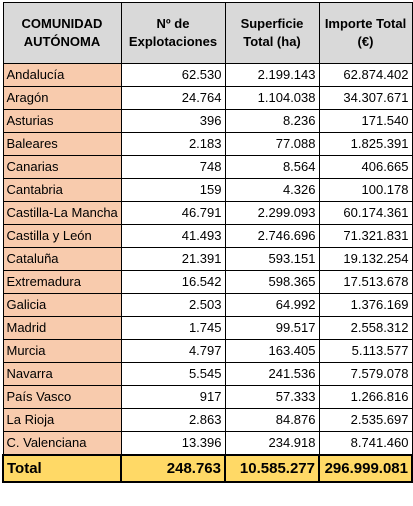  What do you see at coordinates (365, 305) in the screenshot?
I see `cell-importe: 1.376.169` at bounding box center [365, 305].